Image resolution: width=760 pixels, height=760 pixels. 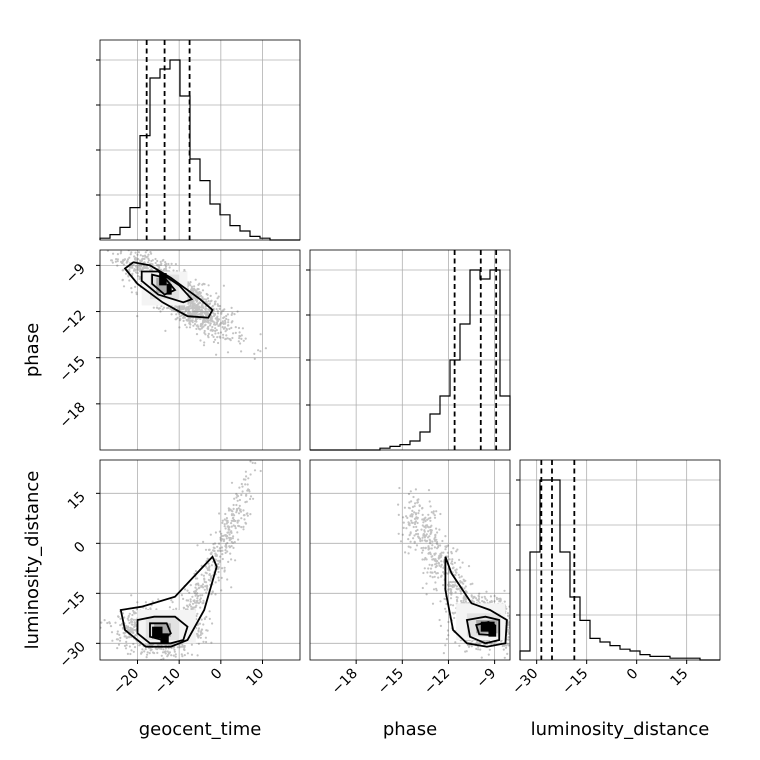 What do you see at coordinates (633, 675) in the screenshot?
I see `x-tick-label: 0` at bounding box center [633, 675].